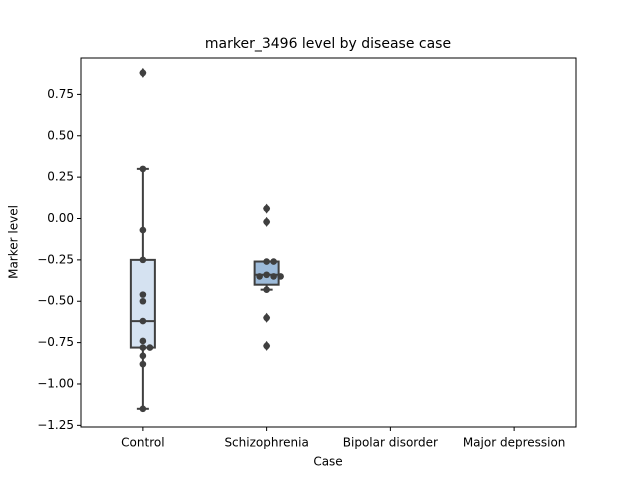 This screenshot has width=640, height=480. Describe the element at coordinates (60, 218) in the screenshot. I see `y-tick-label: 0.00` at that location.